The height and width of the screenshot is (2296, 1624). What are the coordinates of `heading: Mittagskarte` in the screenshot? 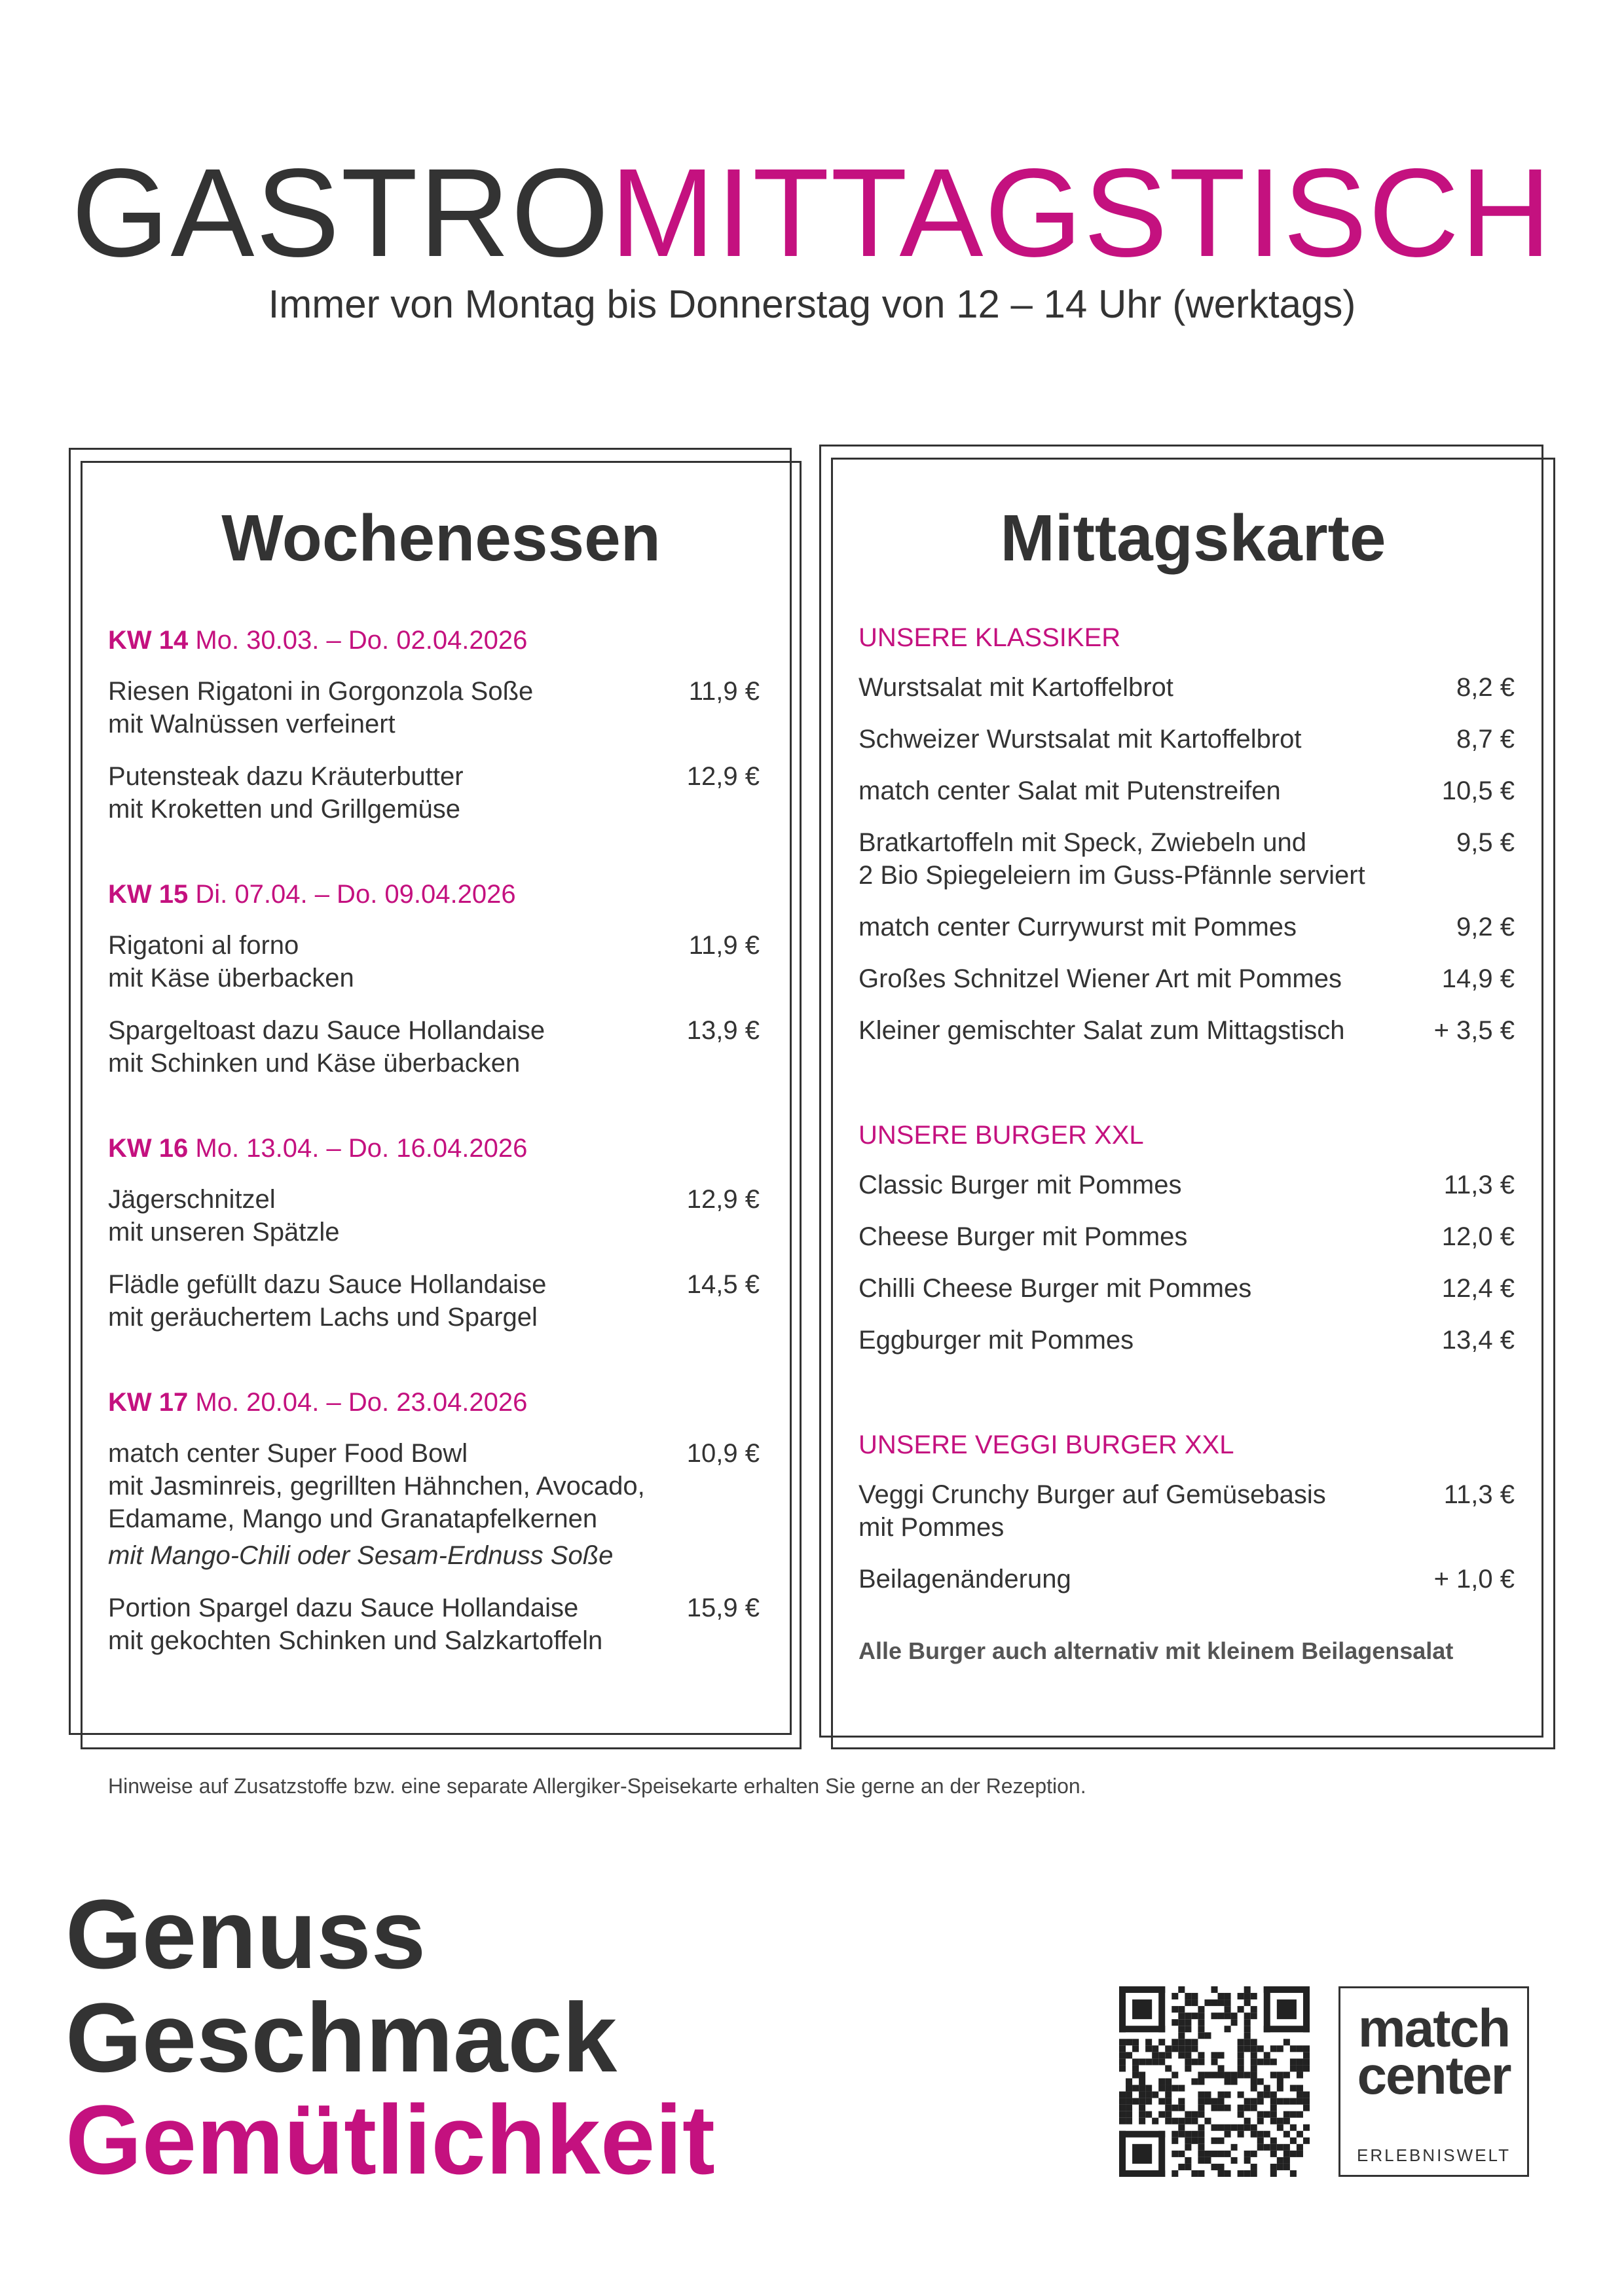 It's located at (1193, 538).